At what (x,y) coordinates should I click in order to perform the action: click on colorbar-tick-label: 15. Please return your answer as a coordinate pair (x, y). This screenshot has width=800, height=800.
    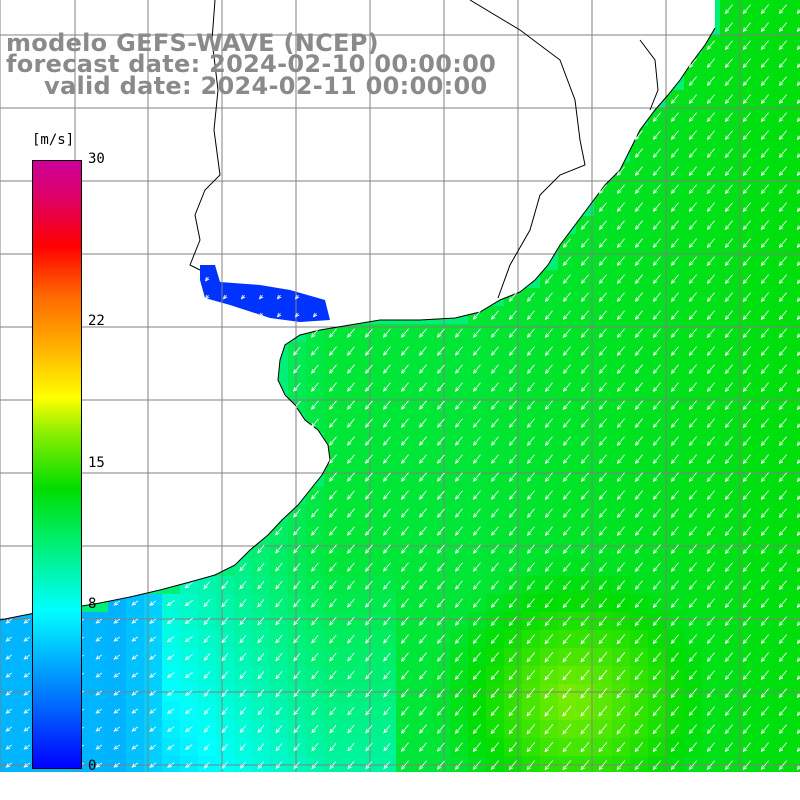
    Looking at the image, I should click on (96, 462).